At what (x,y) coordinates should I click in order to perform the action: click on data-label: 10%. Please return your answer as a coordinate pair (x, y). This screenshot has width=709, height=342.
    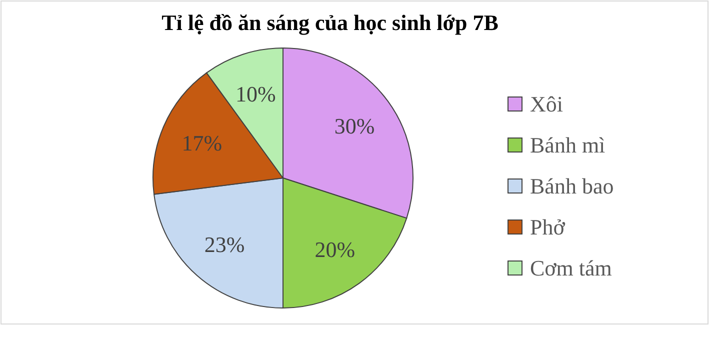
    Looking at the image, I should click on (256, 93).